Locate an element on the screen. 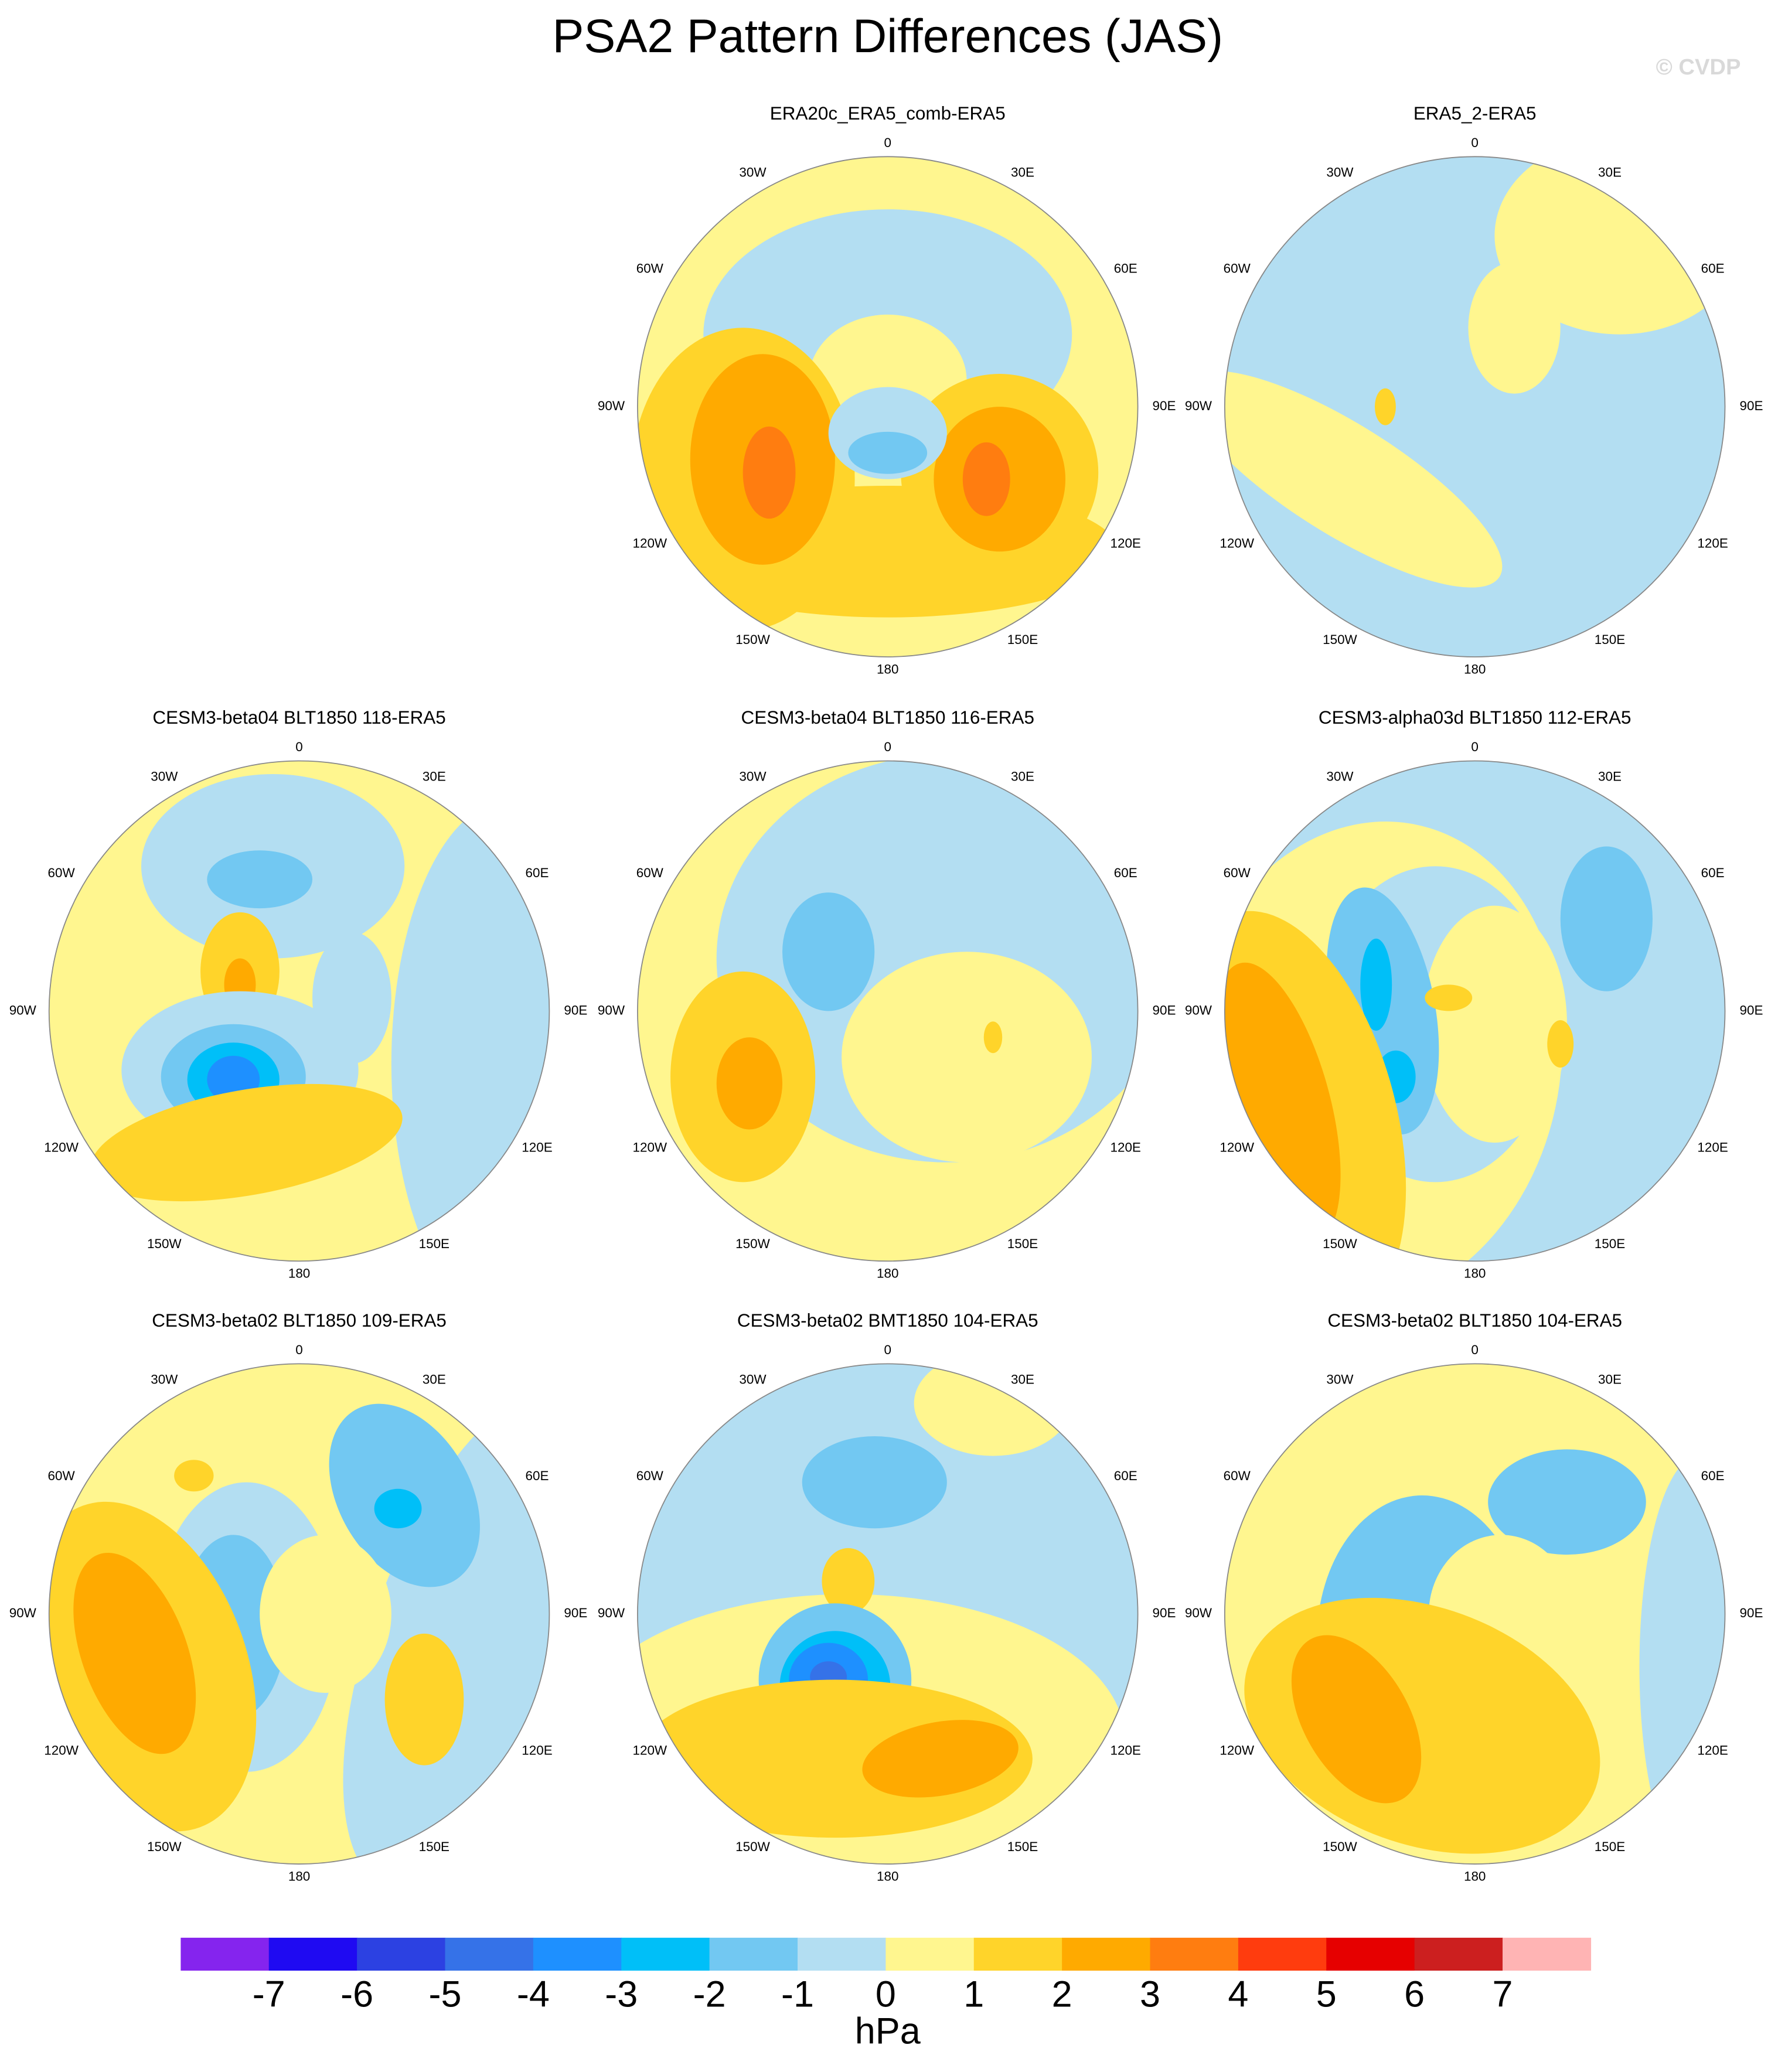 Image resolution: width=1778 pixels, height=2072 pixels. colorbar-unit: hPa is located at coordinates (888, 2030).